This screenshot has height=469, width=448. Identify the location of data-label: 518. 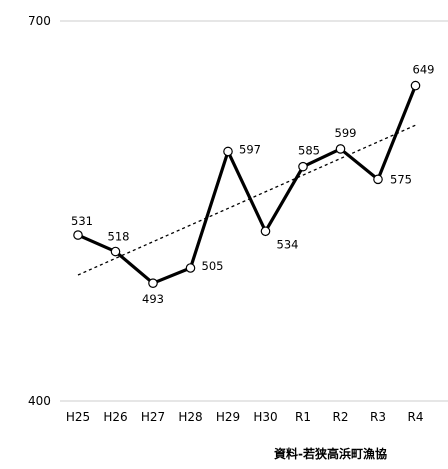
(119, 237).